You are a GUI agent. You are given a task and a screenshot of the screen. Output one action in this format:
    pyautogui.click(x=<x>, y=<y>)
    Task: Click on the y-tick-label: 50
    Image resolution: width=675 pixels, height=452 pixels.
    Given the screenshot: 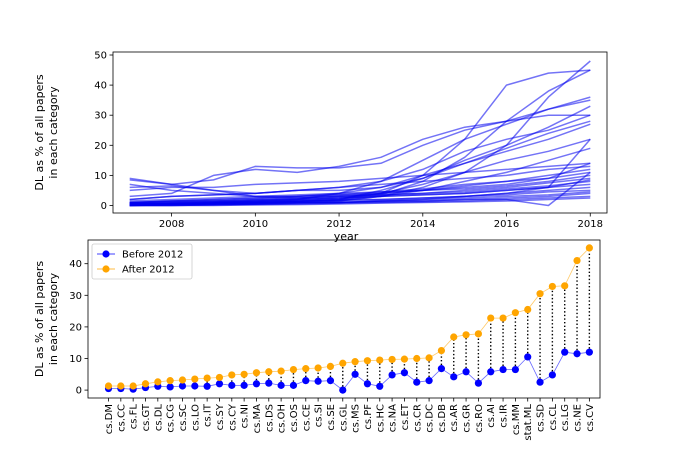 What is the action you would take?
    pyautogui.click(x=100, y=56)
    